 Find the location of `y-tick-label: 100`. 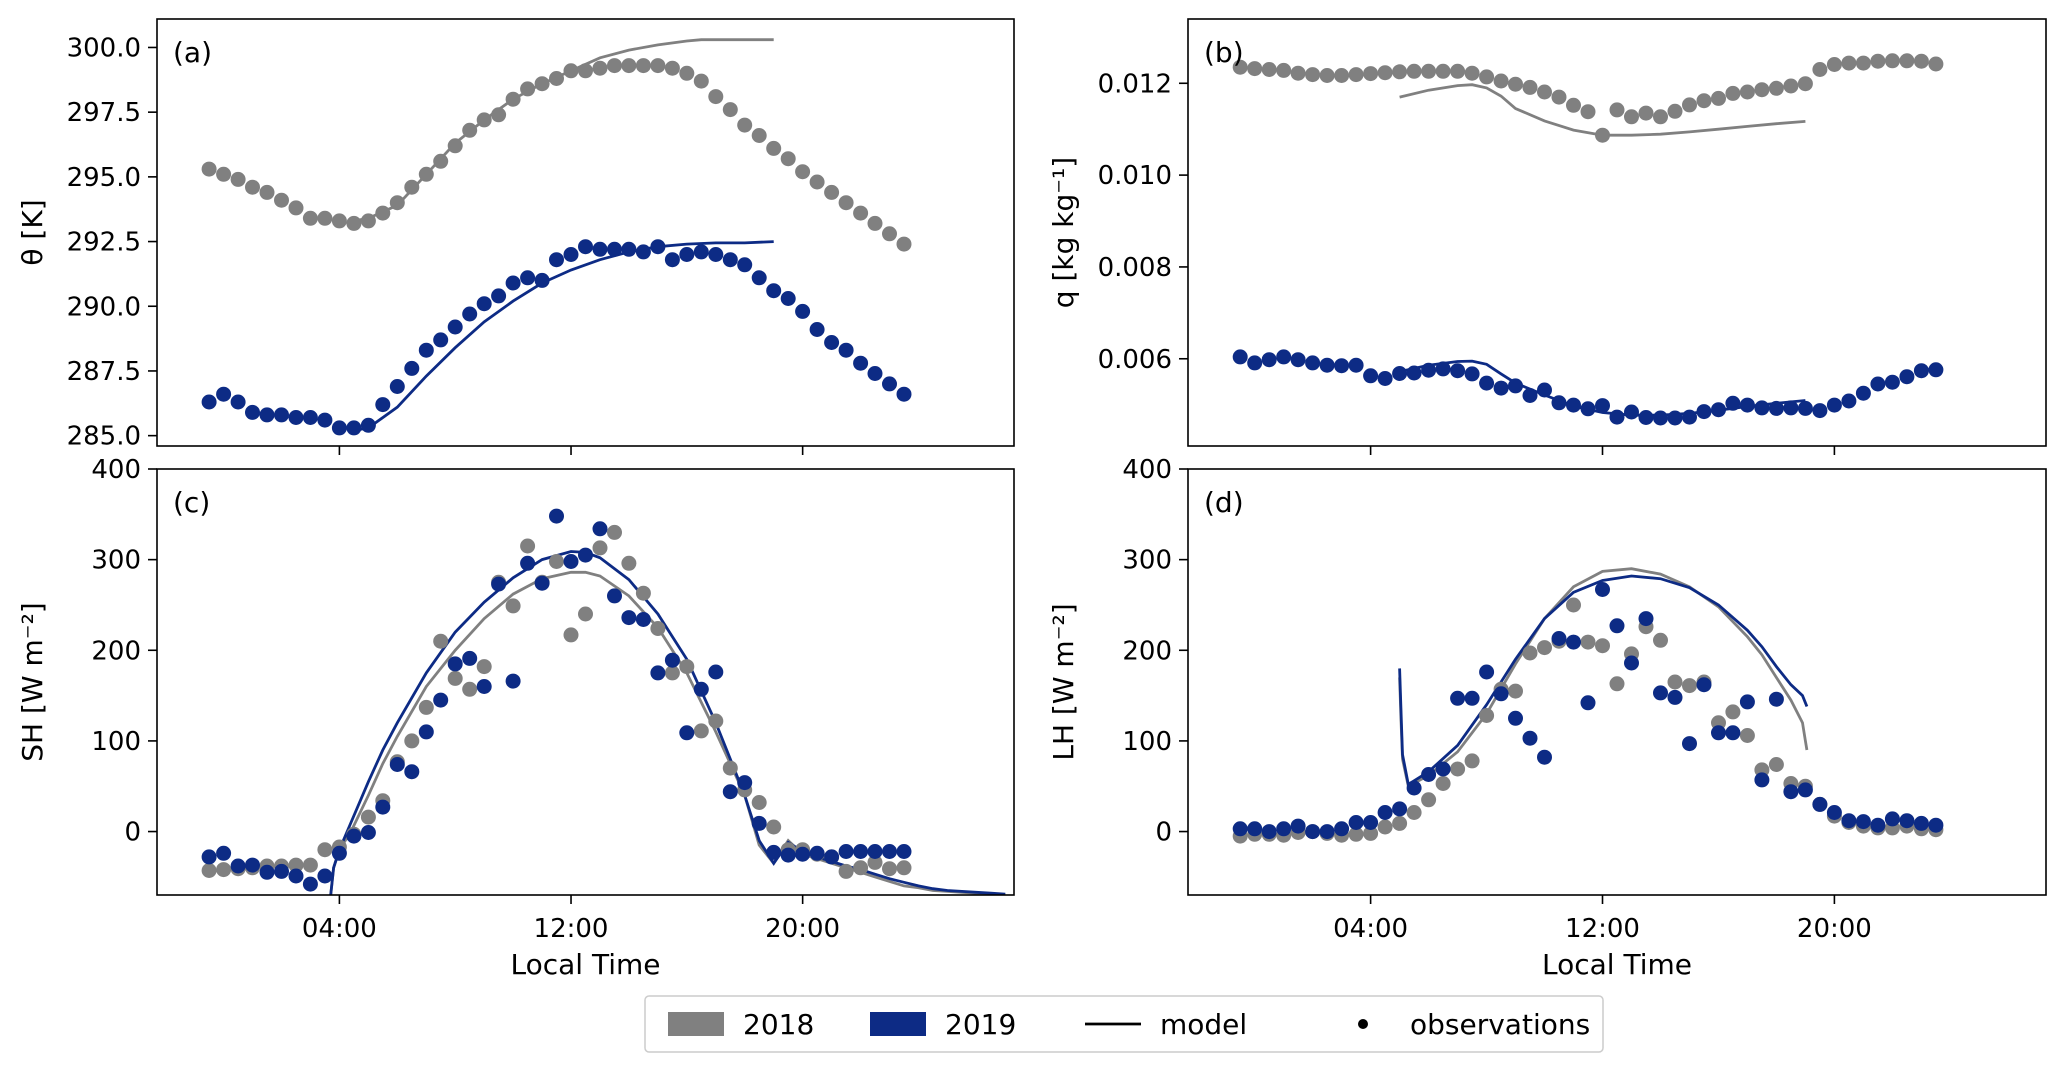

y-tick-label: 100 is located at coordinates (1147, 742).